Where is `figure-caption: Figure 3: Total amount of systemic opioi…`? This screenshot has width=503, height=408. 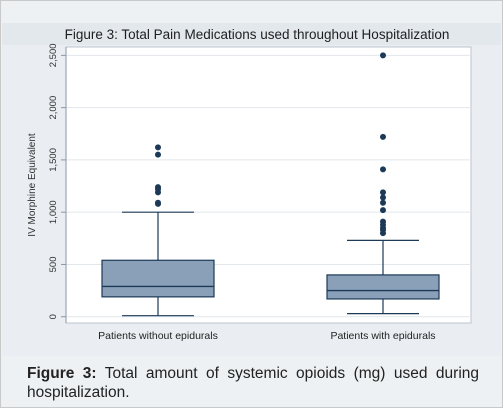 figure-caption: Figure 3: Total amount of systemic opioi… is located at coordinates (253, 383).